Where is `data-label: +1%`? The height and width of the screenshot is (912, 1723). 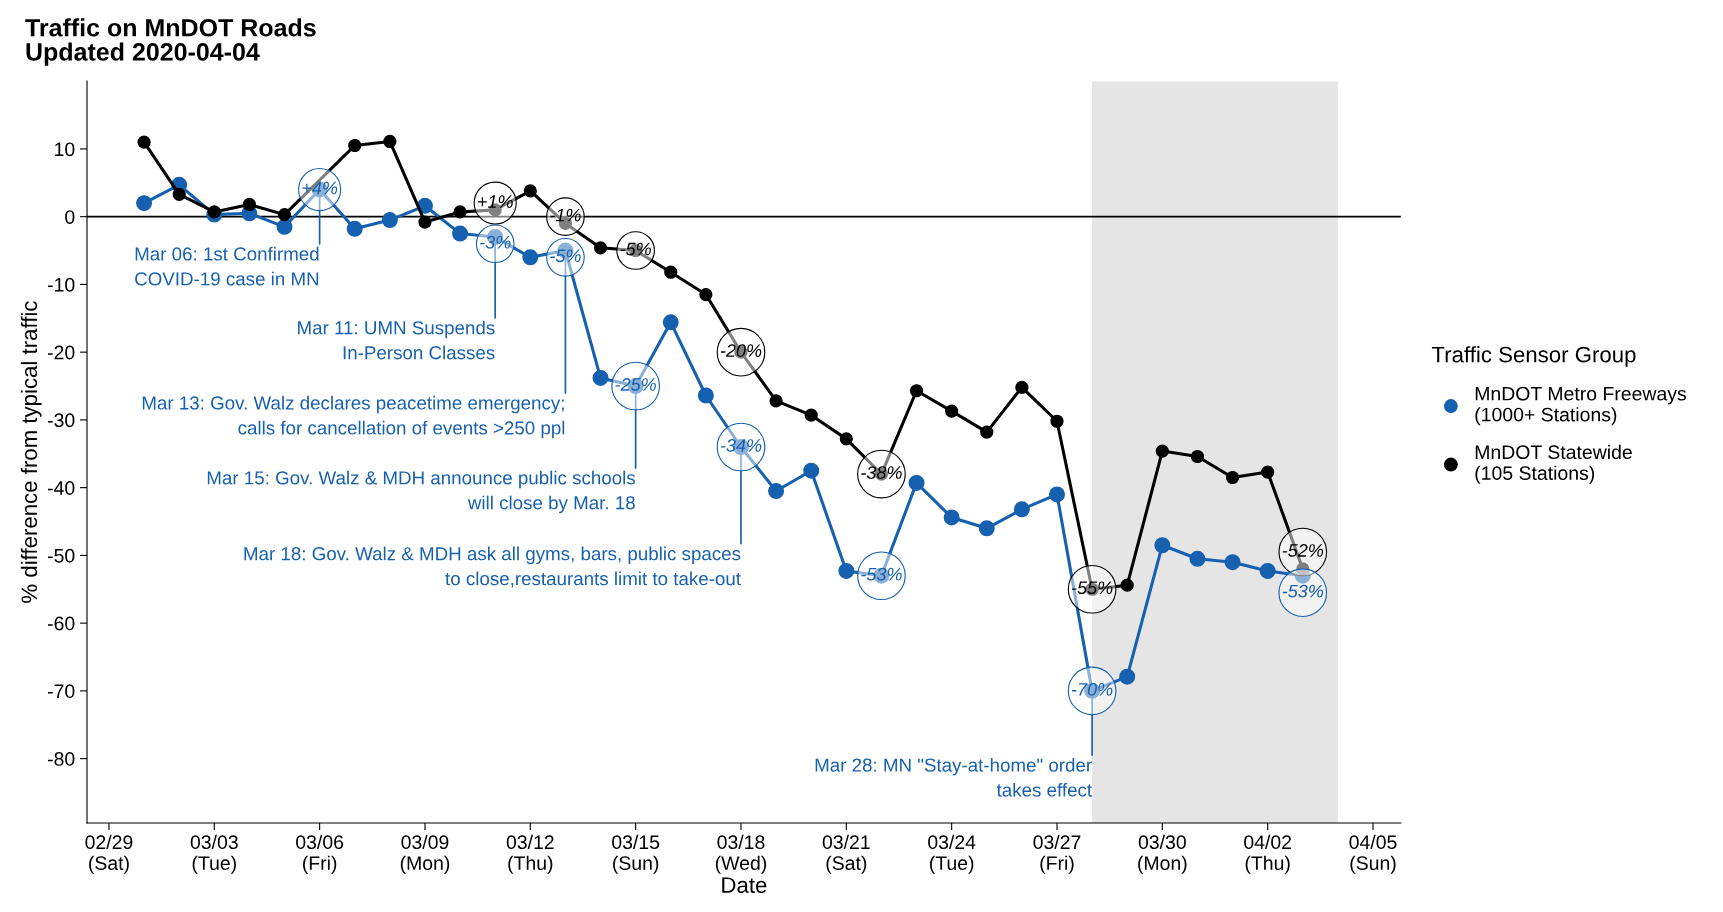 data-label: +1% is located at coordinates (495, 201).